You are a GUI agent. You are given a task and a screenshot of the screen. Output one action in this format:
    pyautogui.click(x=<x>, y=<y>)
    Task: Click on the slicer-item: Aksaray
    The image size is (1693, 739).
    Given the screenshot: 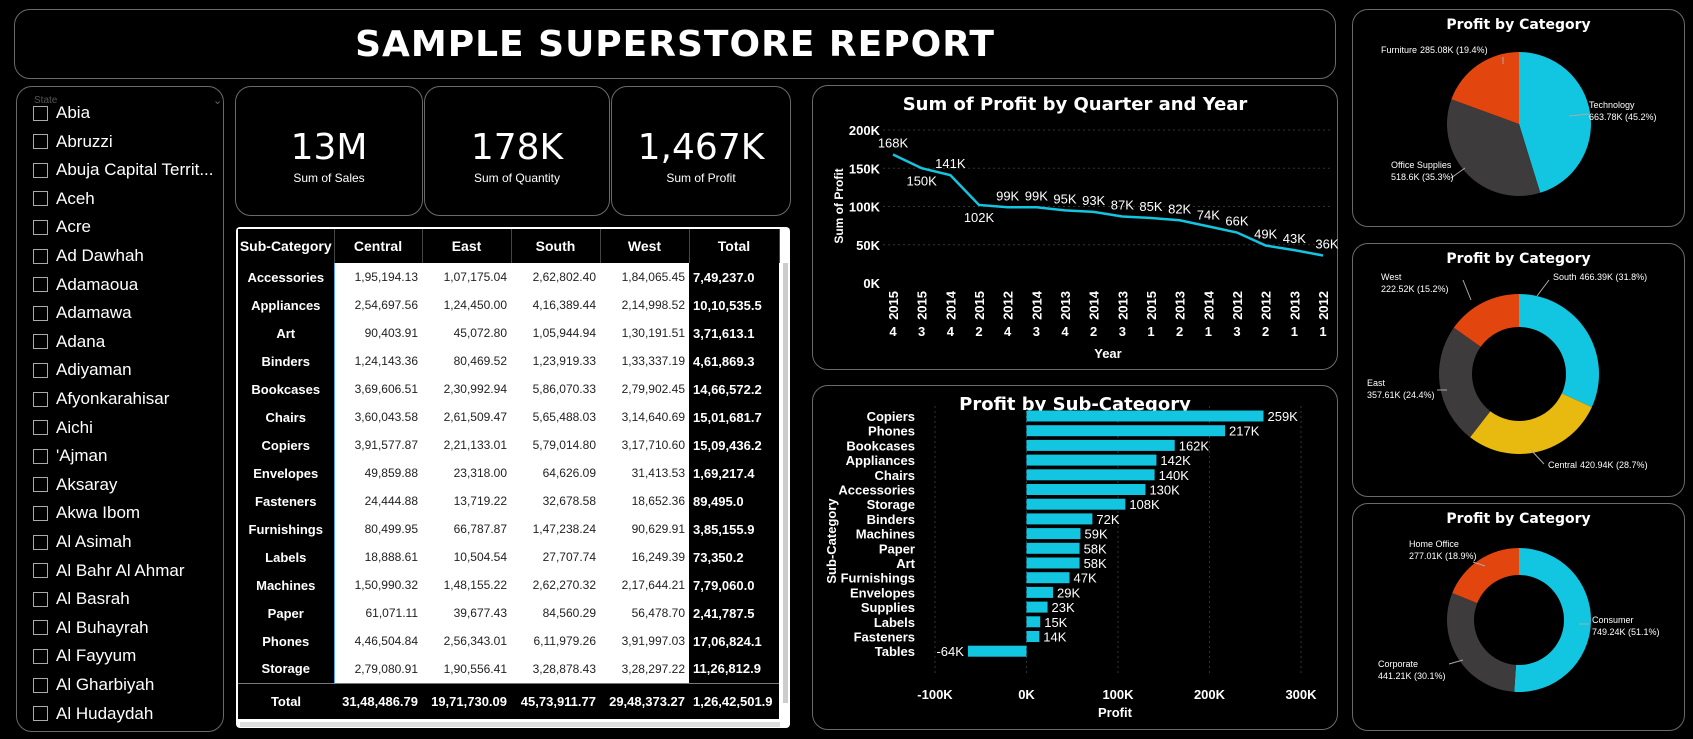 What is the action you would take?
    pyautogui.click(x=128, y=485)
    